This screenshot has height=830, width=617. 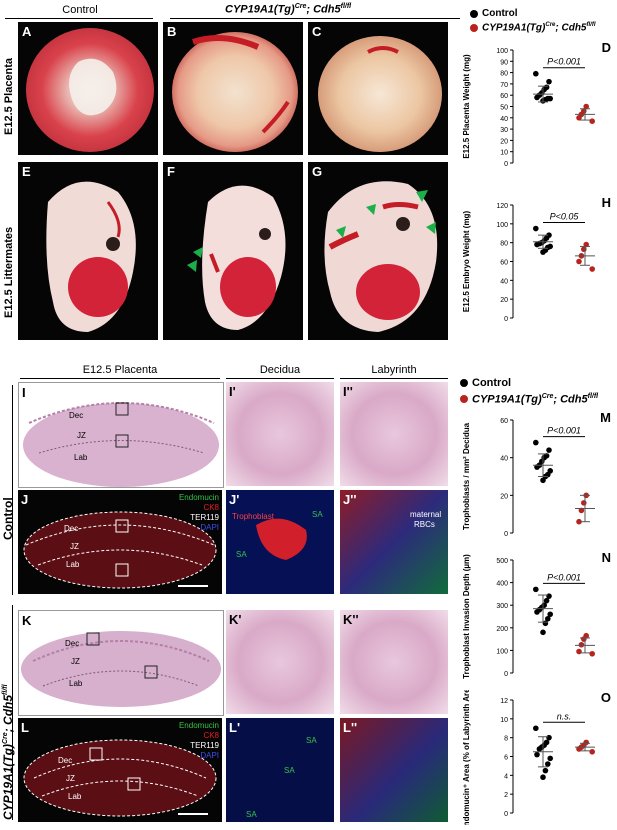 What do you see at coordinates (75, 661) in the screenshot?
I see `region-jz-K: JZ` at bounding box center [75, 661].